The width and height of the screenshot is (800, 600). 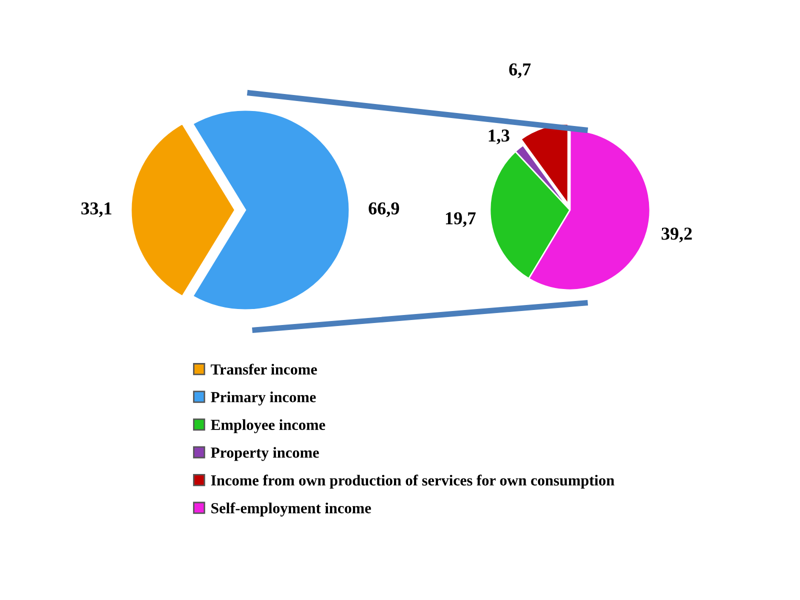 What do you see at coordinates (268, 426) in the screenshot?
I see `legend-label: Employee income` at bounding box center [268, 426].